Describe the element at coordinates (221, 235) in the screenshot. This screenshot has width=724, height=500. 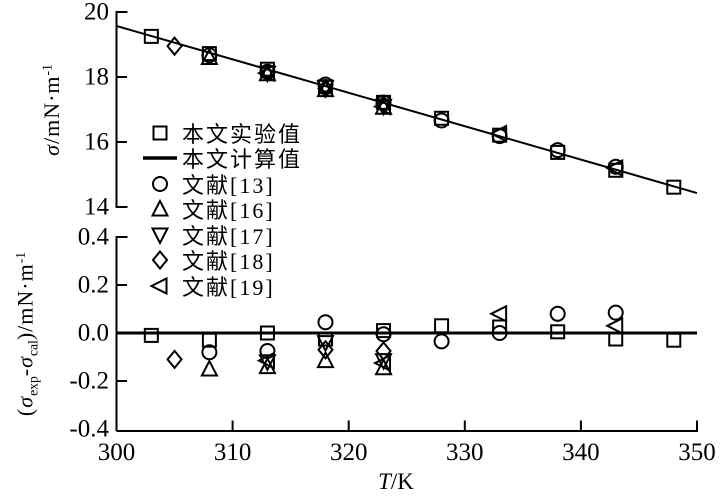
I see `legend-item: 文献[17]` at that location.